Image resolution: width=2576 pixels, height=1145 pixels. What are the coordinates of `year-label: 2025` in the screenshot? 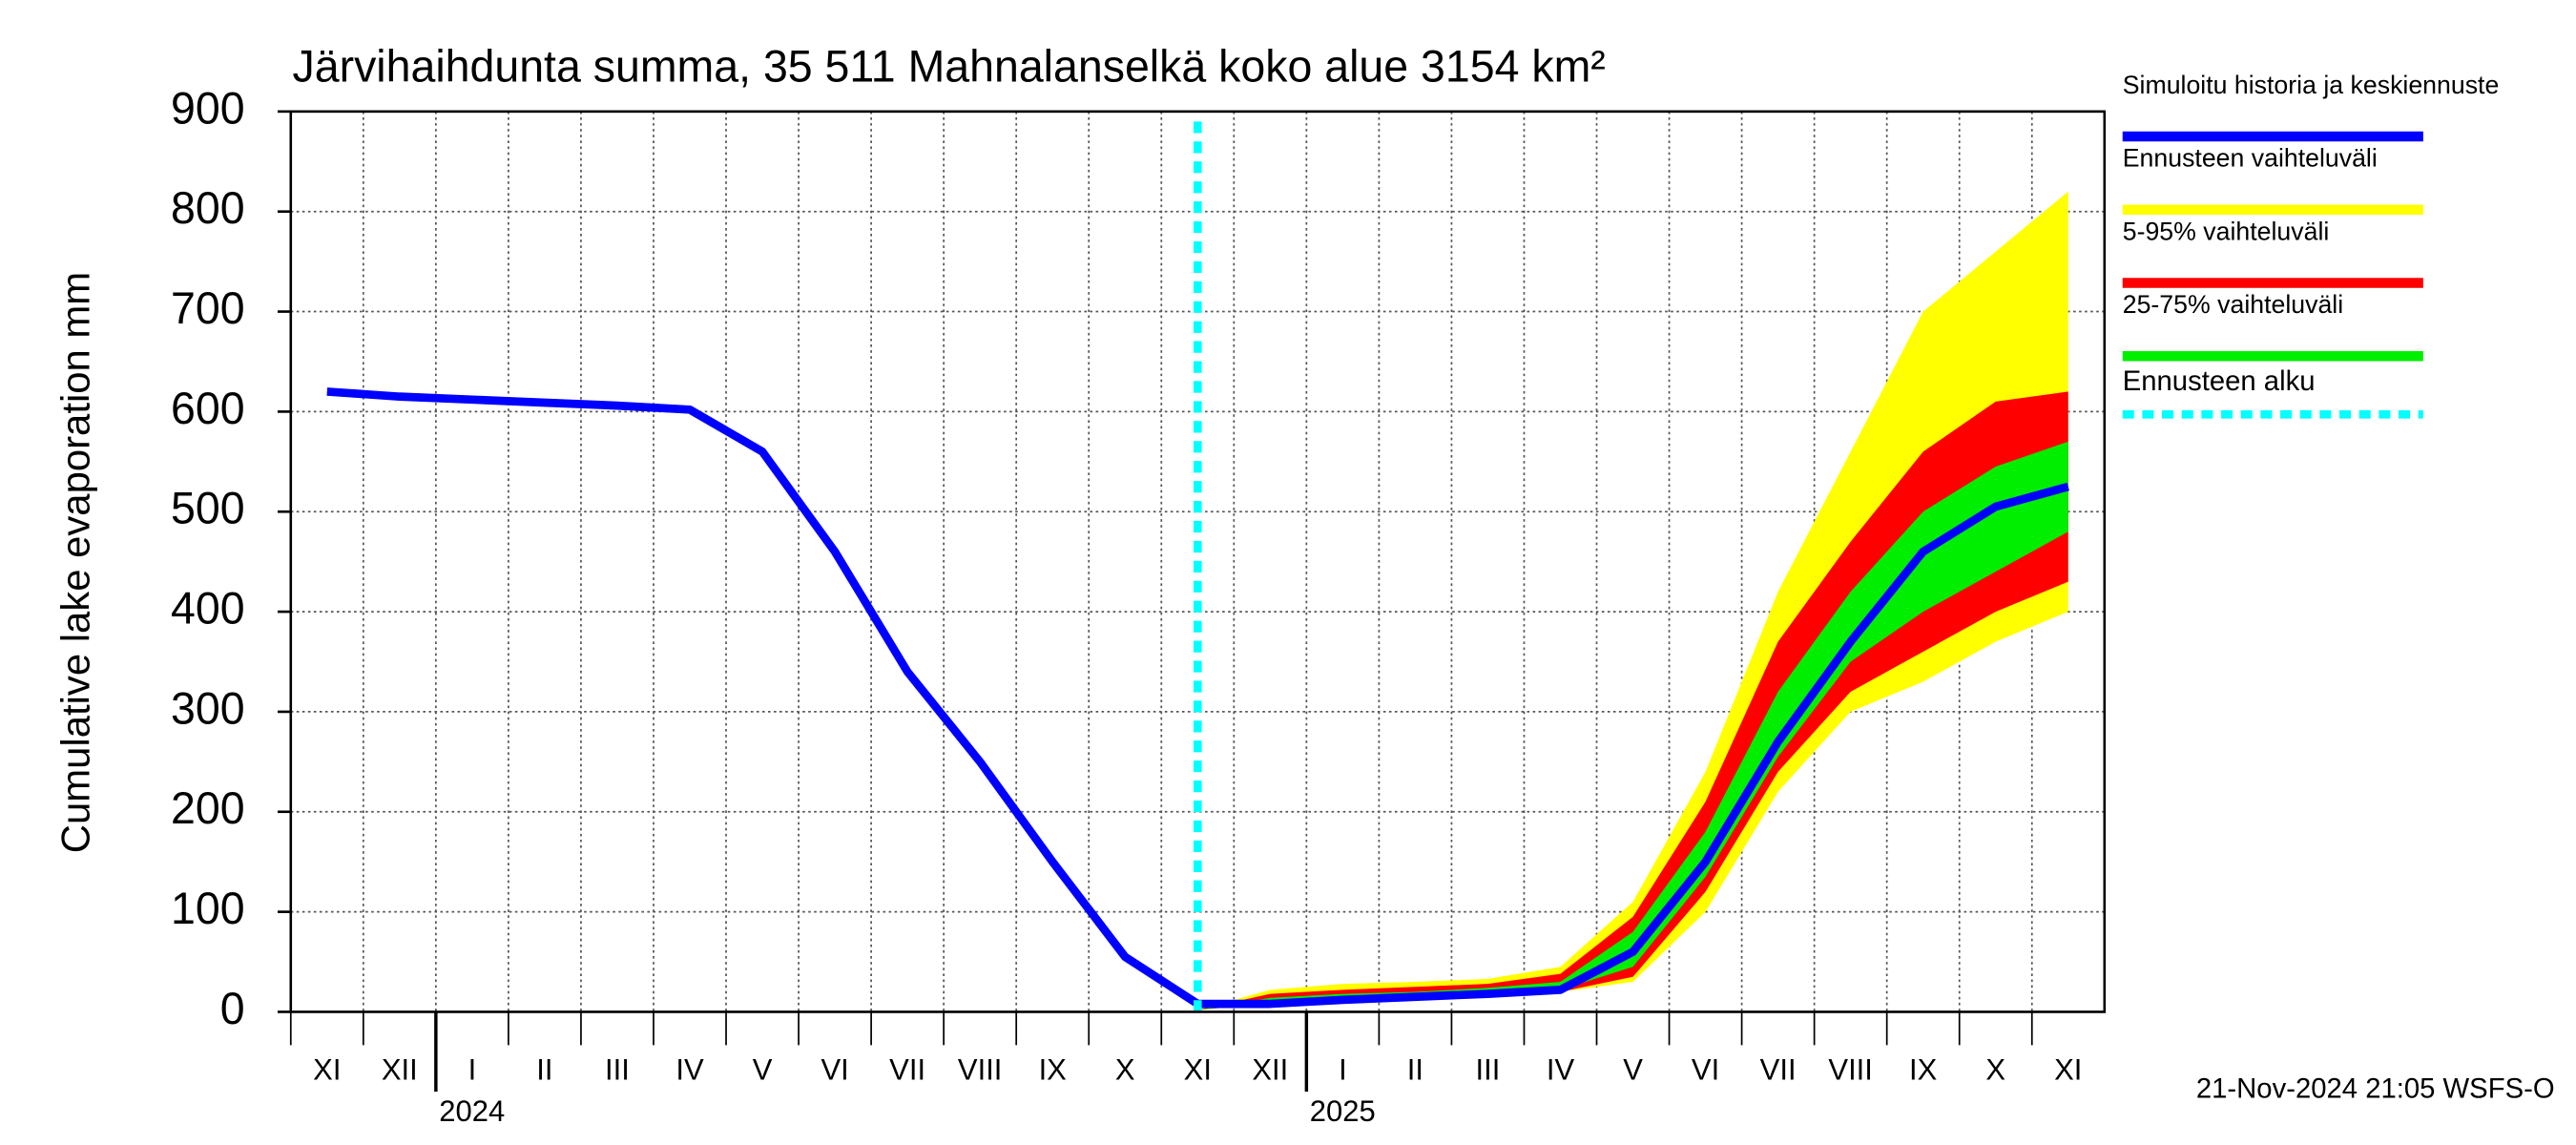 It's located at (1343, 1111).